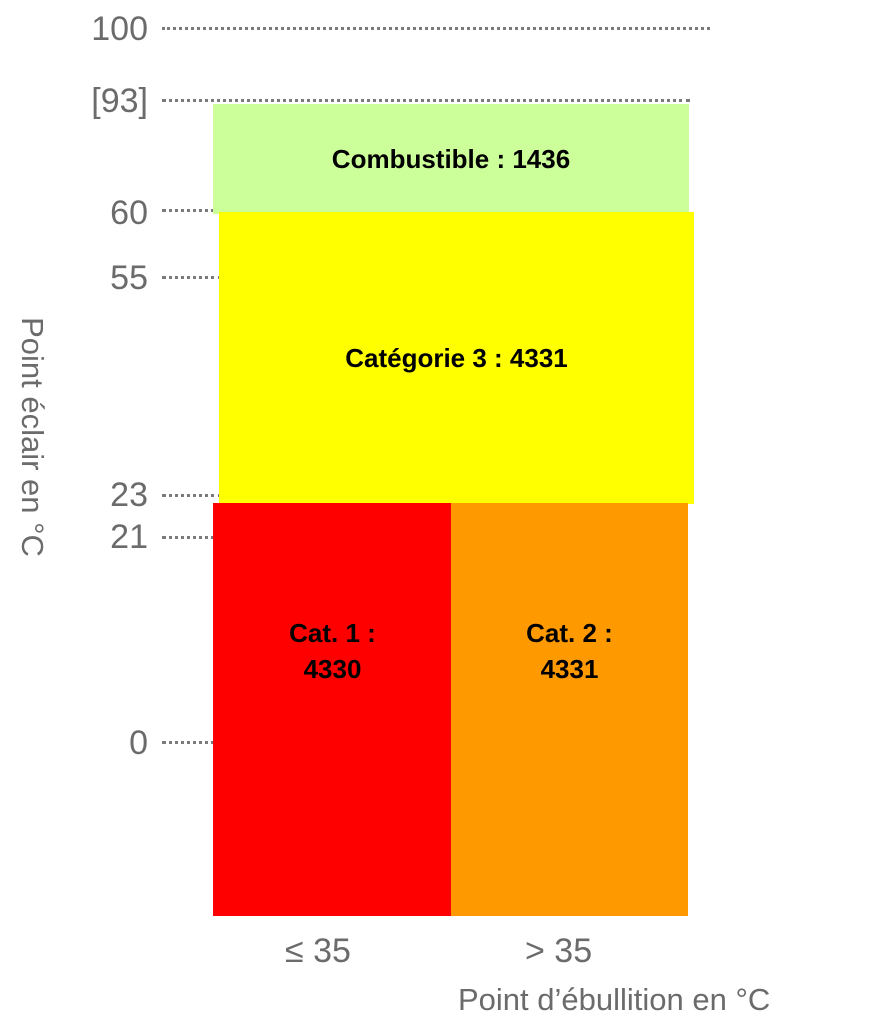 The image size is (892, 1021). I want to click on region-combustible-label: Combustible : 1436, so click(451, 158).